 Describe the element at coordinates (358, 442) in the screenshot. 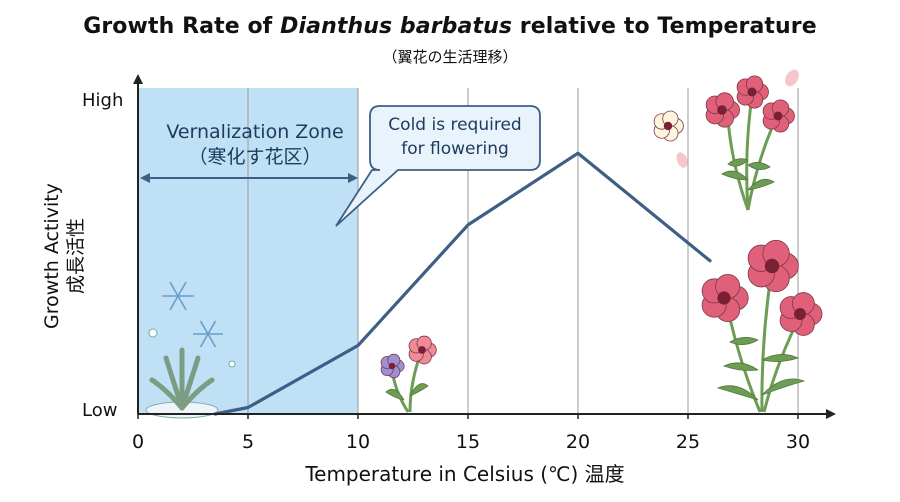

I see `x-tick-label: 10` at that location.